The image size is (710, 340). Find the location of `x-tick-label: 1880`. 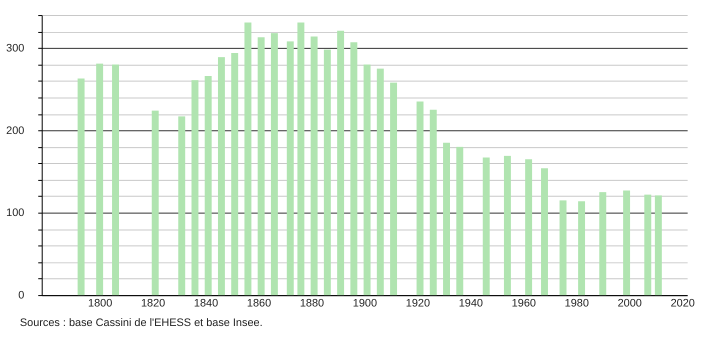

x-tick-label: 1880 is located at coordinates (312, 304).